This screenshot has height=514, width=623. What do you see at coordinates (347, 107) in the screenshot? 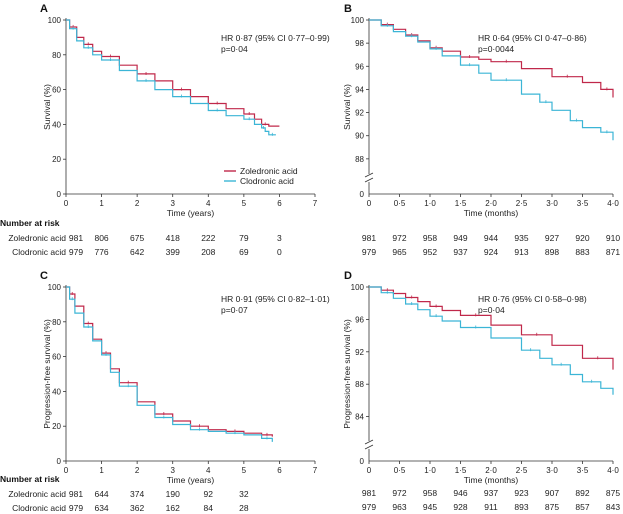
I see `y-axis-label: Survival (%)` at bounding box center [347, 107].